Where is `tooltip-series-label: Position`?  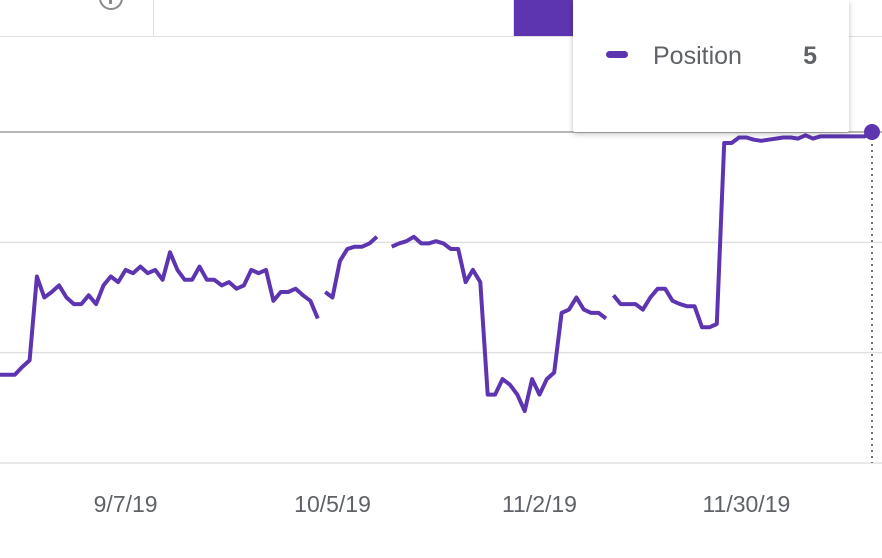 tooltip-series-label: Position is located at coordinates (697, 56).